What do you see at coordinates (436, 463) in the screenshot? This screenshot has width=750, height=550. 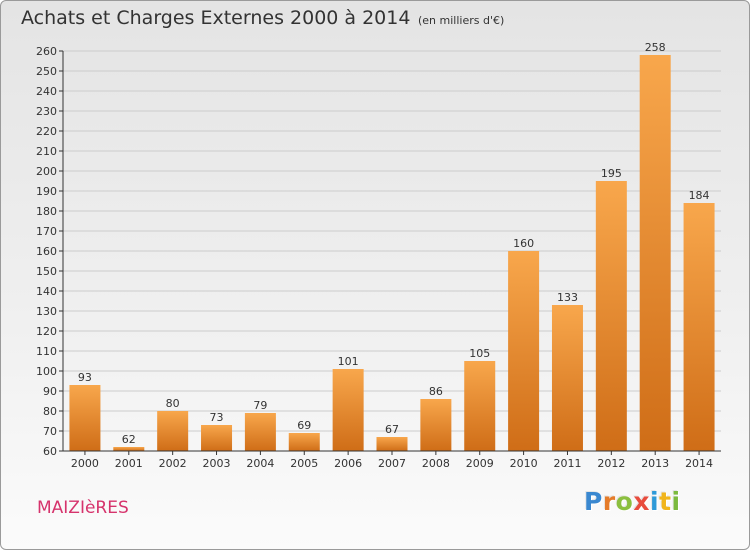 I see `x-tick-label: 2008` at bounding box center [436, 463].